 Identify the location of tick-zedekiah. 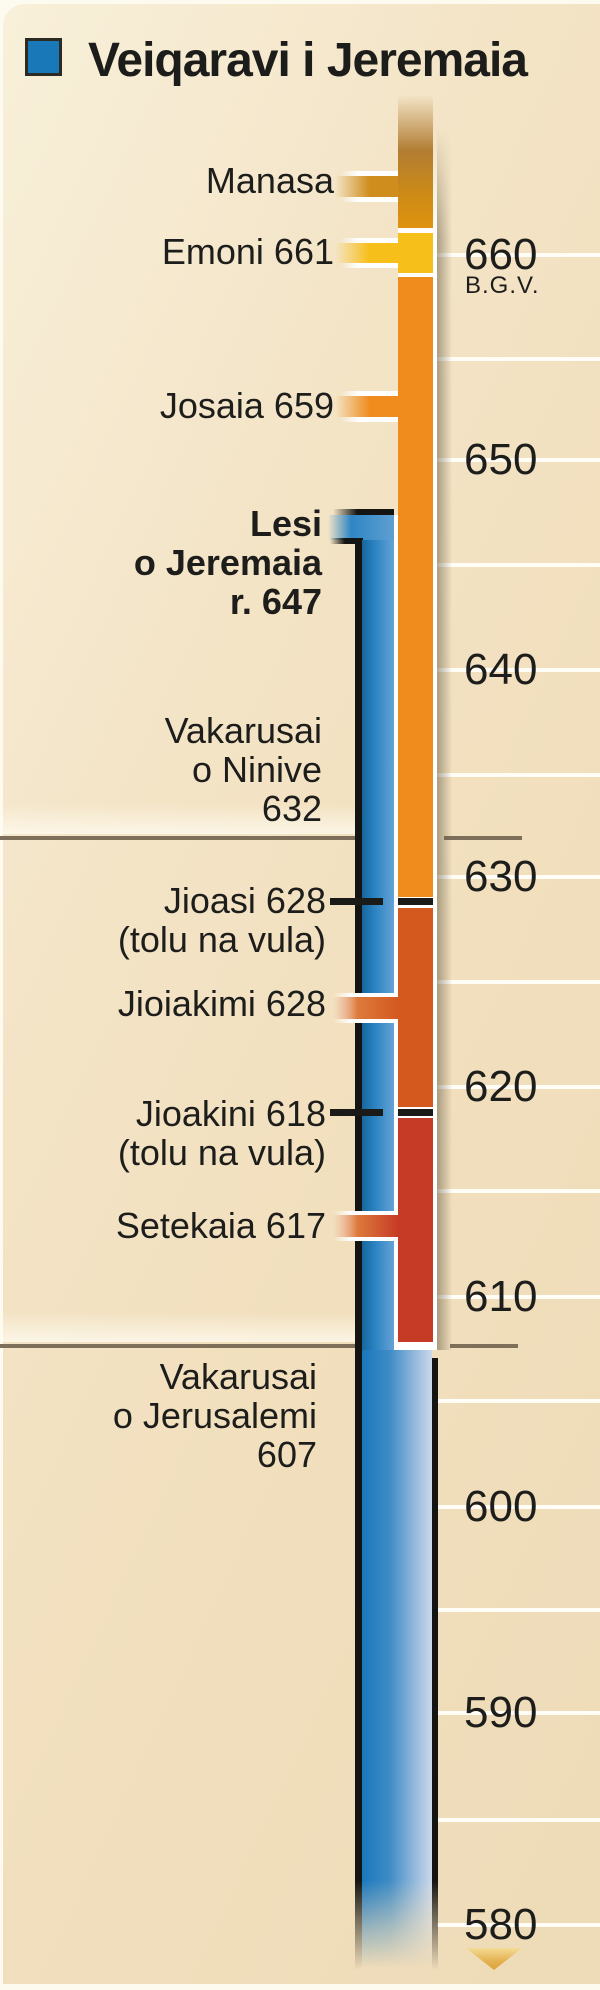
(365, 1226).